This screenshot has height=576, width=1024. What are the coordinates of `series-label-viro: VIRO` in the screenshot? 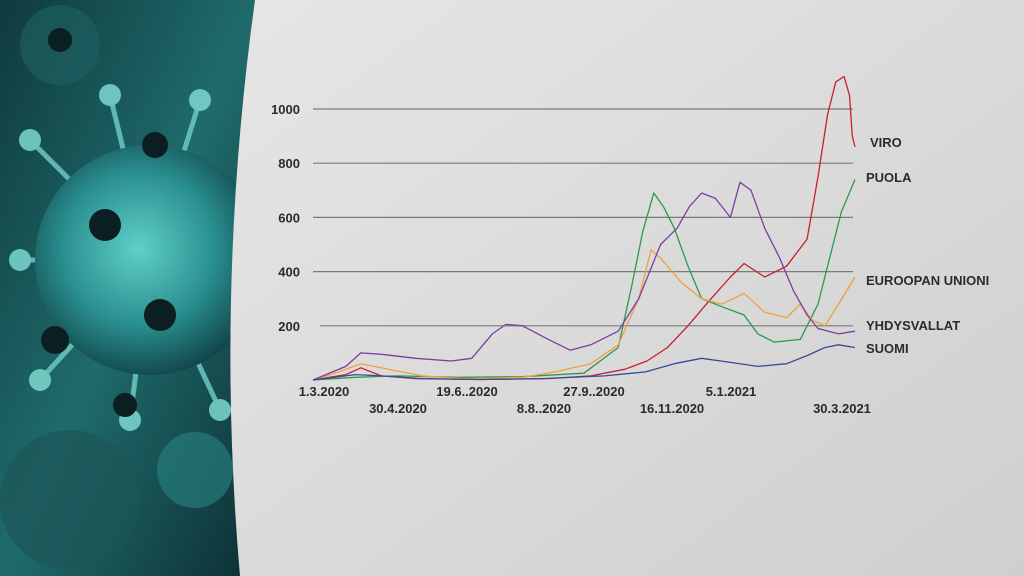 It's located at (886, 142).